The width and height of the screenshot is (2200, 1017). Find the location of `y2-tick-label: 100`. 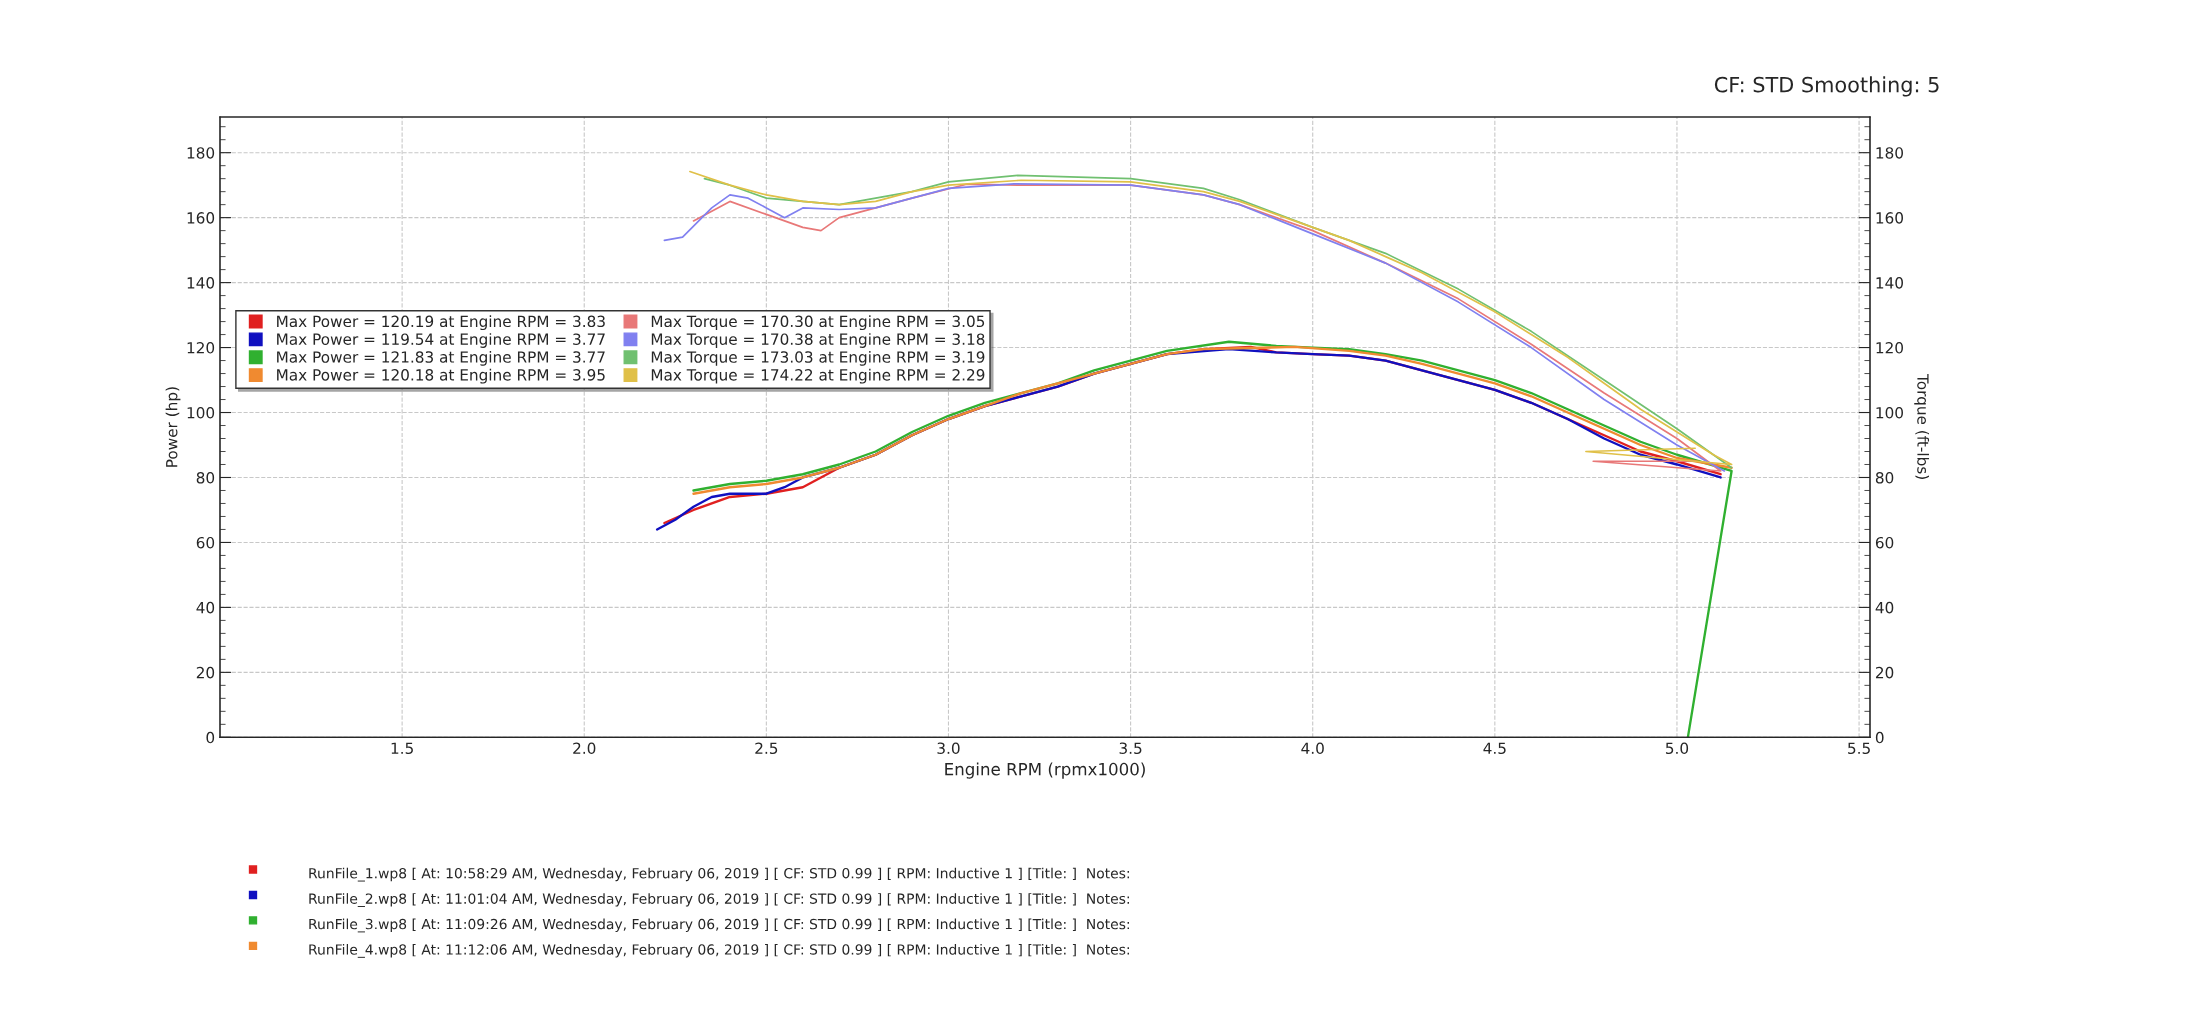

y2-tick-label: 100 is located at coordinates (1890, 412).